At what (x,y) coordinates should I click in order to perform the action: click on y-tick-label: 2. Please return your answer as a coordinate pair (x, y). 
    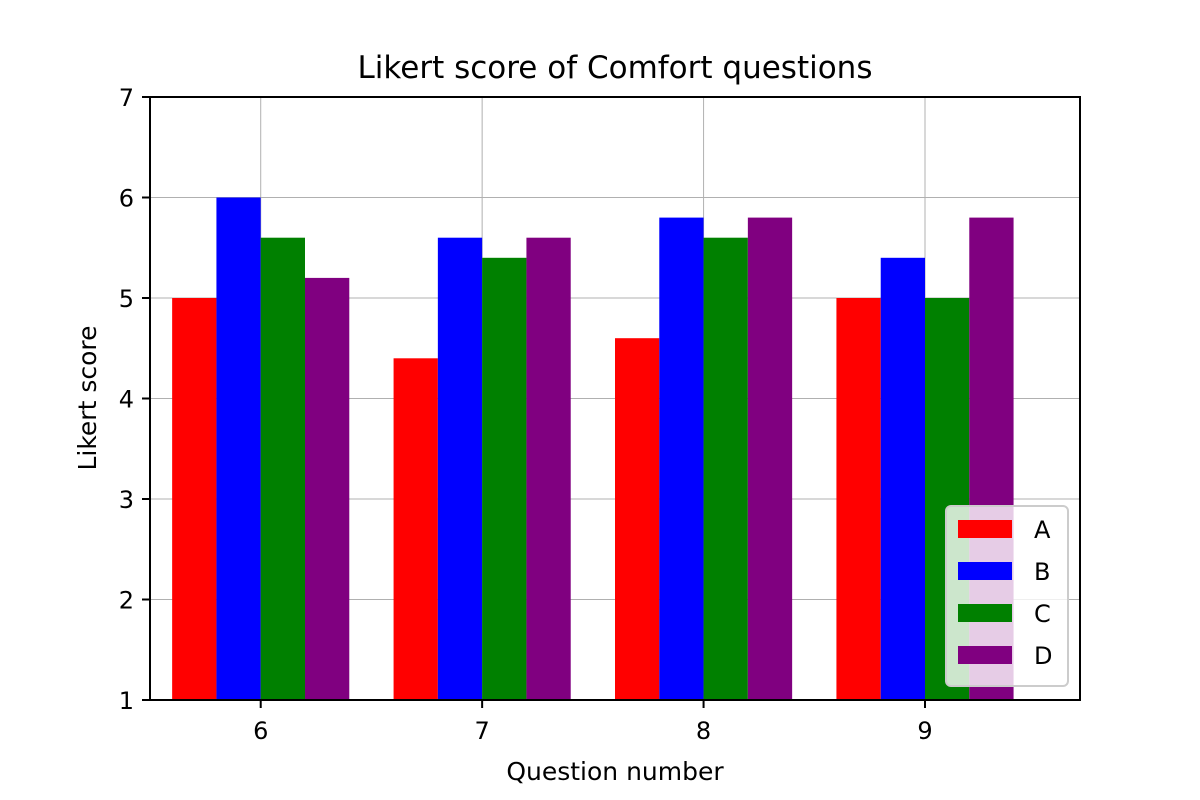
    Looking at the image, I should click on (126, 601).